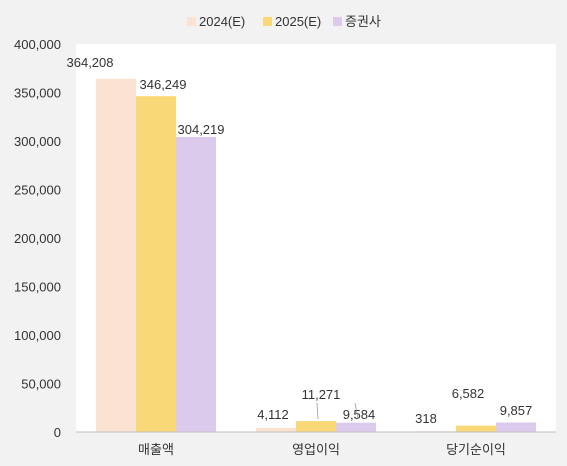  Describe the element at coordinates (476, 449) in the screenshot. I see `category-label: 당기순이익` at that location.